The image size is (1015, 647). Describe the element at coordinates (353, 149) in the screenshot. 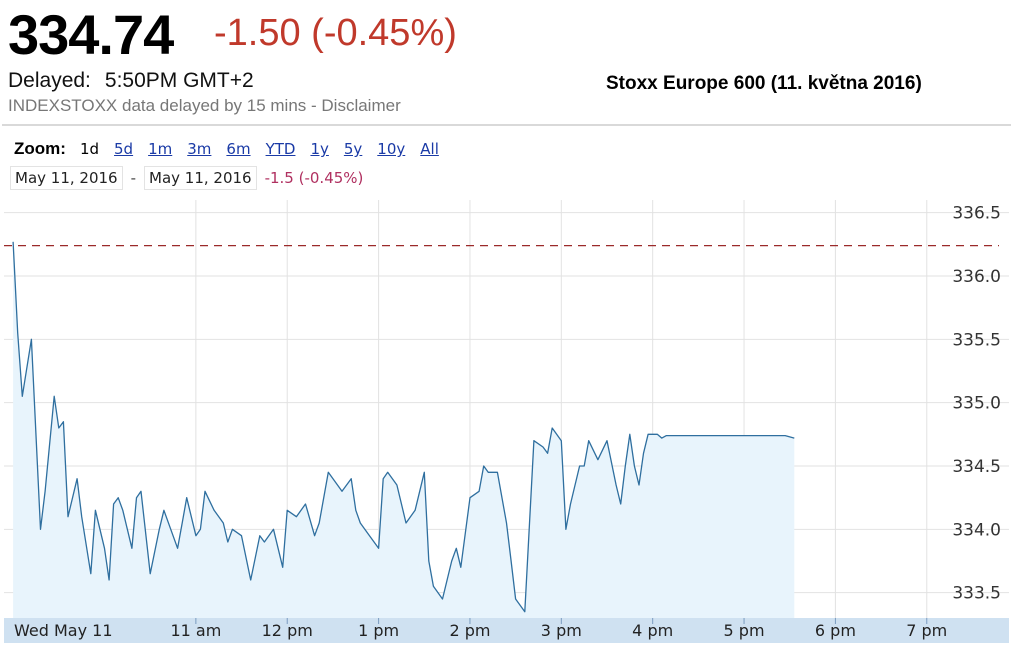

I see `zoom-option-5y: 5y` at that location.